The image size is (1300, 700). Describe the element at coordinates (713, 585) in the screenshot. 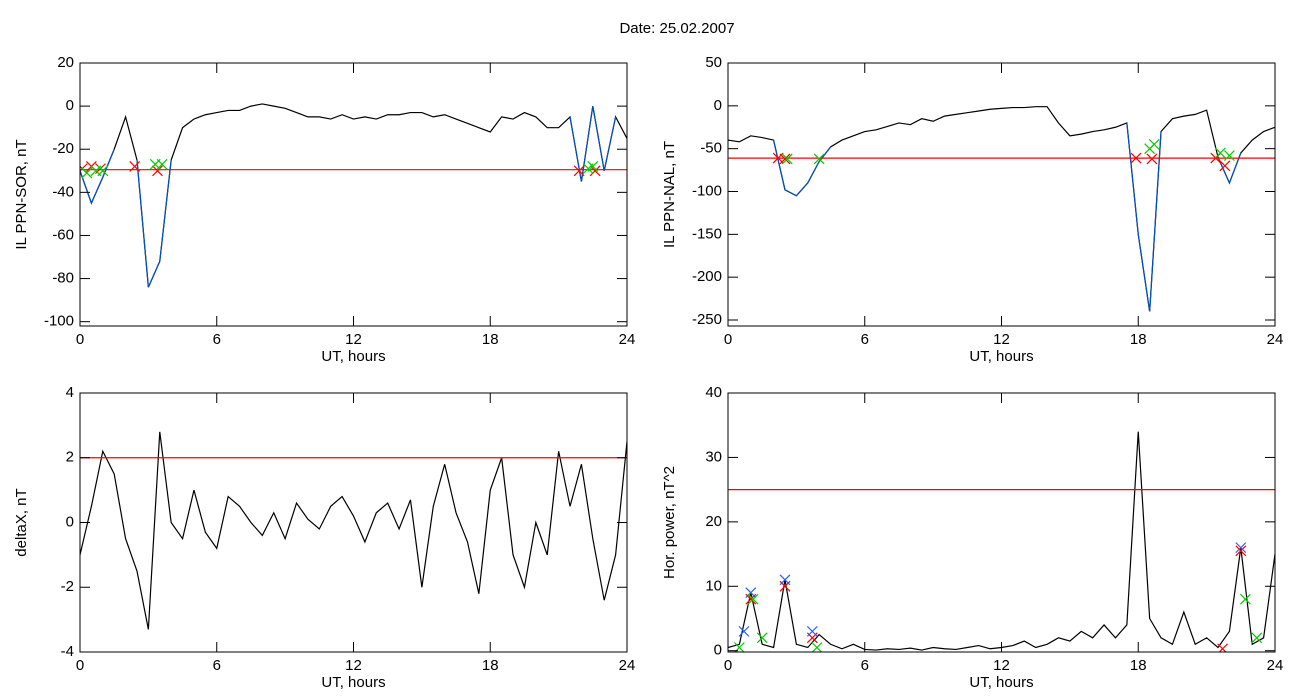

I see `y-tick-label: 10` at that location.